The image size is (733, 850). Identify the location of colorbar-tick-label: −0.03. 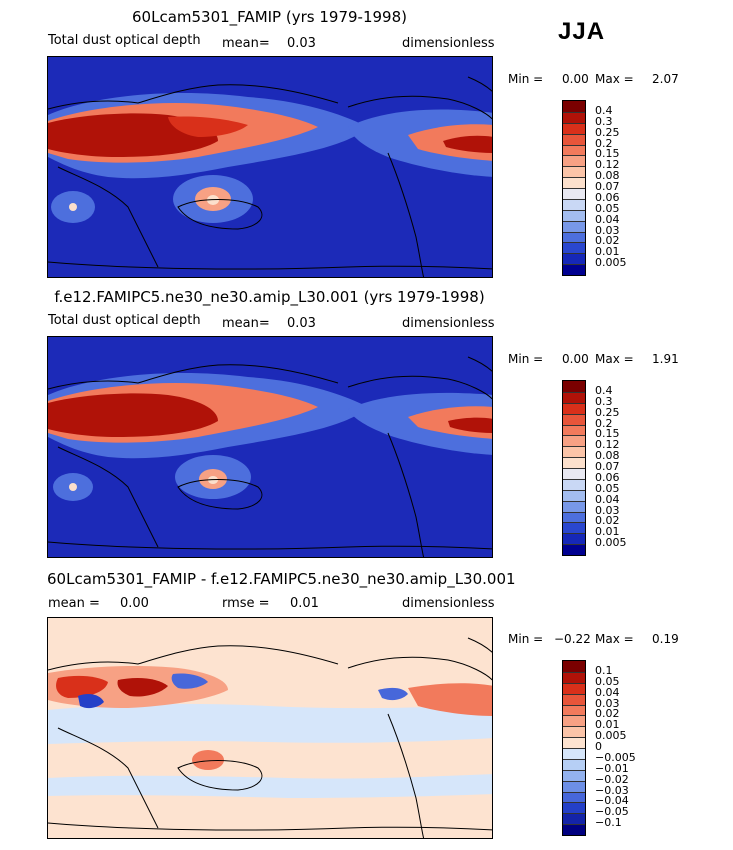
(612, 790).